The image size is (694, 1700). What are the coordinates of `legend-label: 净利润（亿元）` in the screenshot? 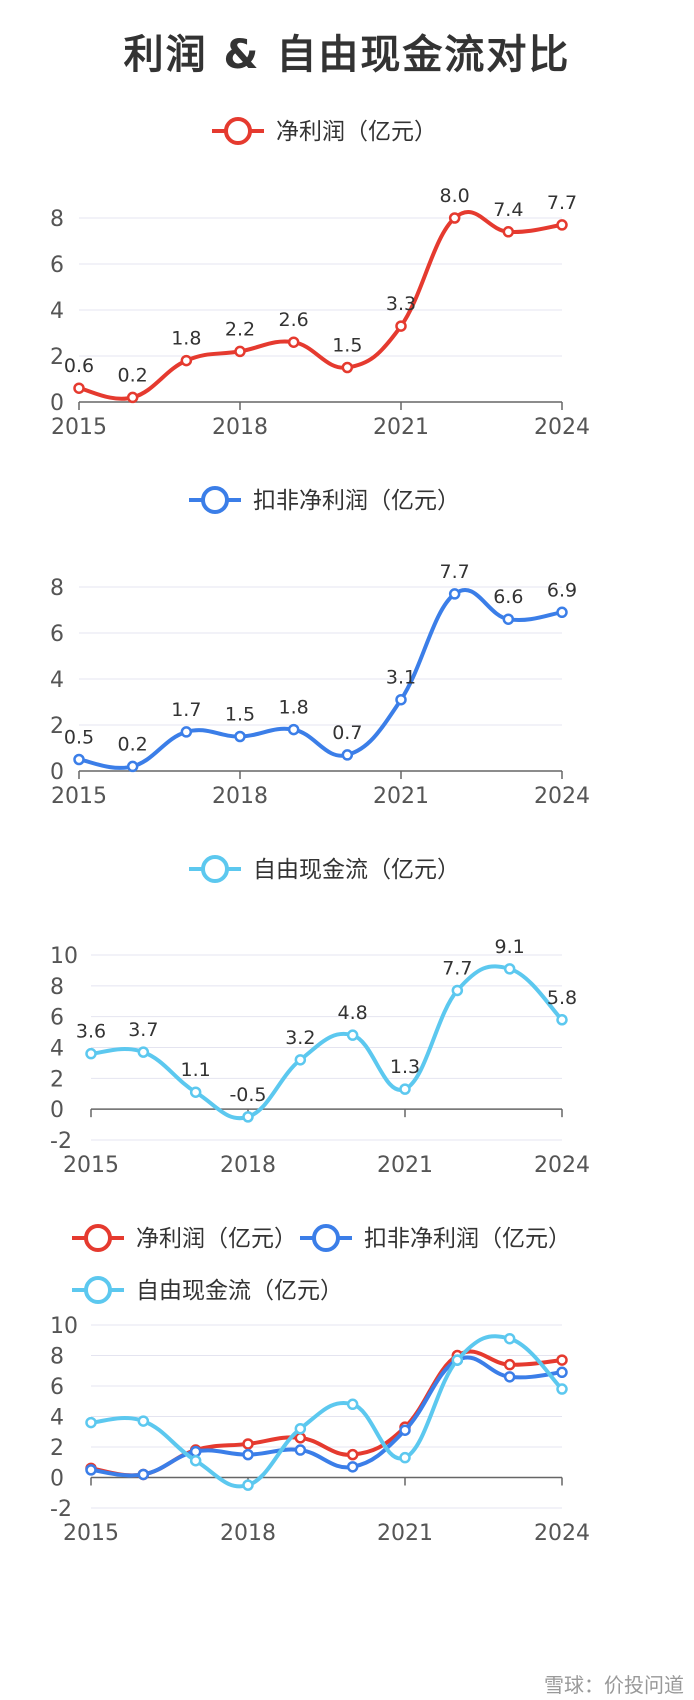 It's located at (356, 132).